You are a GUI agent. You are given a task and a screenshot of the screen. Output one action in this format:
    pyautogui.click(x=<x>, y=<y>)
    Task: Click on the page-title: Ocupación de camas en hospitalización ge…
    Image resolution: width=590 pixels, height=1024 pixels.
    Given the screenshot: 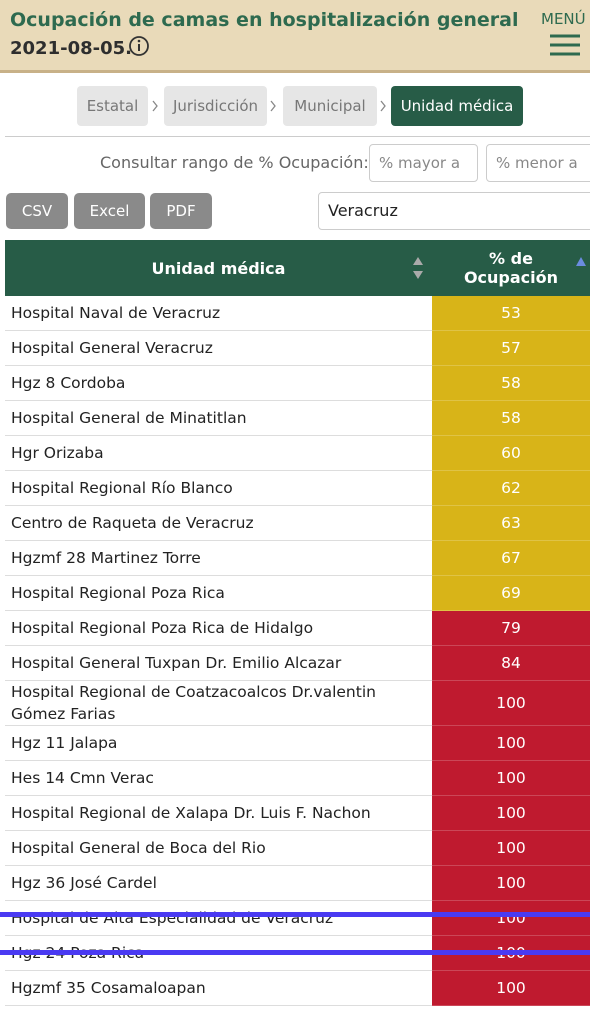 What is the action you would take?
    pyautogui.click(x=264, y=20)
    